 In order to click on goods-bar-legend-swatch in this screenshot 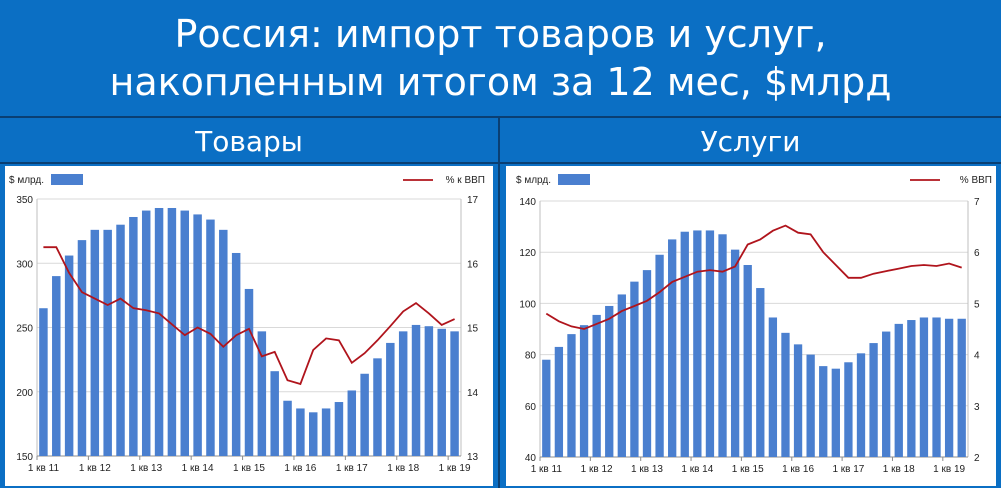, I will do `click(67, 179)`.